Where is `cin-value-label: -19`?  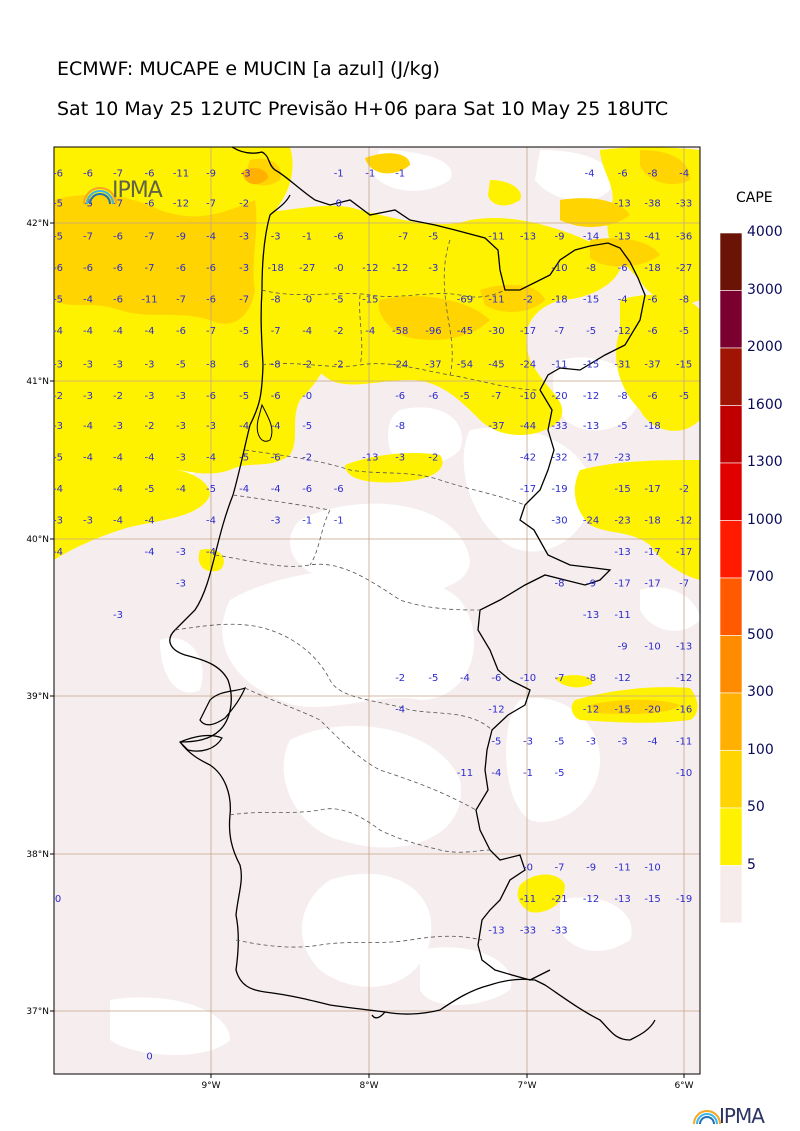 cin-value-label: -19 is located at coordinates (684, 899).